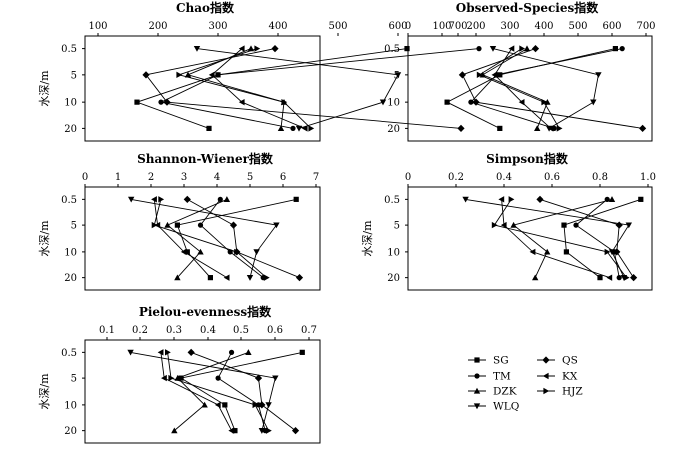  I want to click on x-tick-label: 7, so click(316, 177).